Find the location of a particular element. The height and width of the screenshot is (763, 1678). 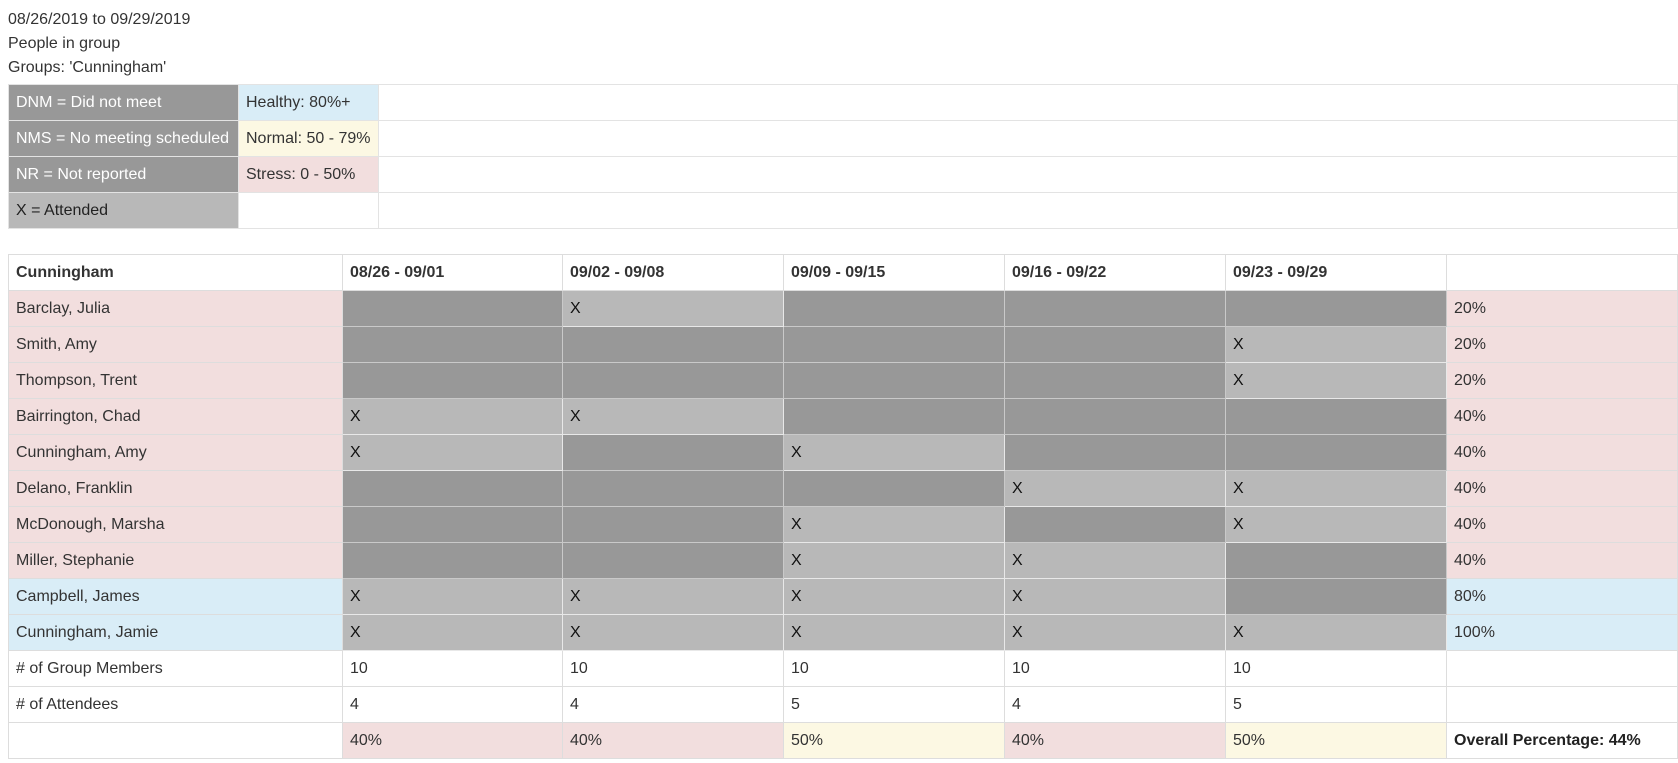

table-row: Miller, Stephanie X X 40% is located at coordinates (843, 560).